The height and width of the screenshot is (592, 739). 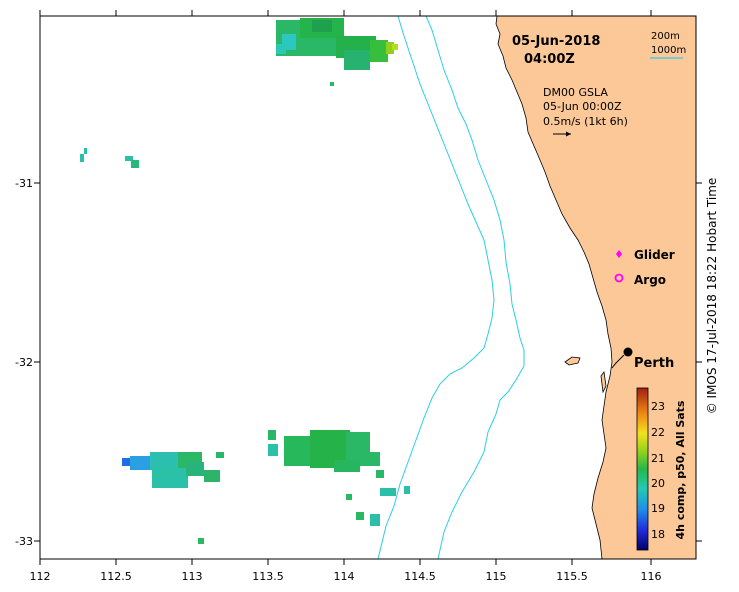 What do you see at coordinates (658, 458) in the screenshot?
I see `colorbar-tick-label: 21` at bounding box center [658, 458].